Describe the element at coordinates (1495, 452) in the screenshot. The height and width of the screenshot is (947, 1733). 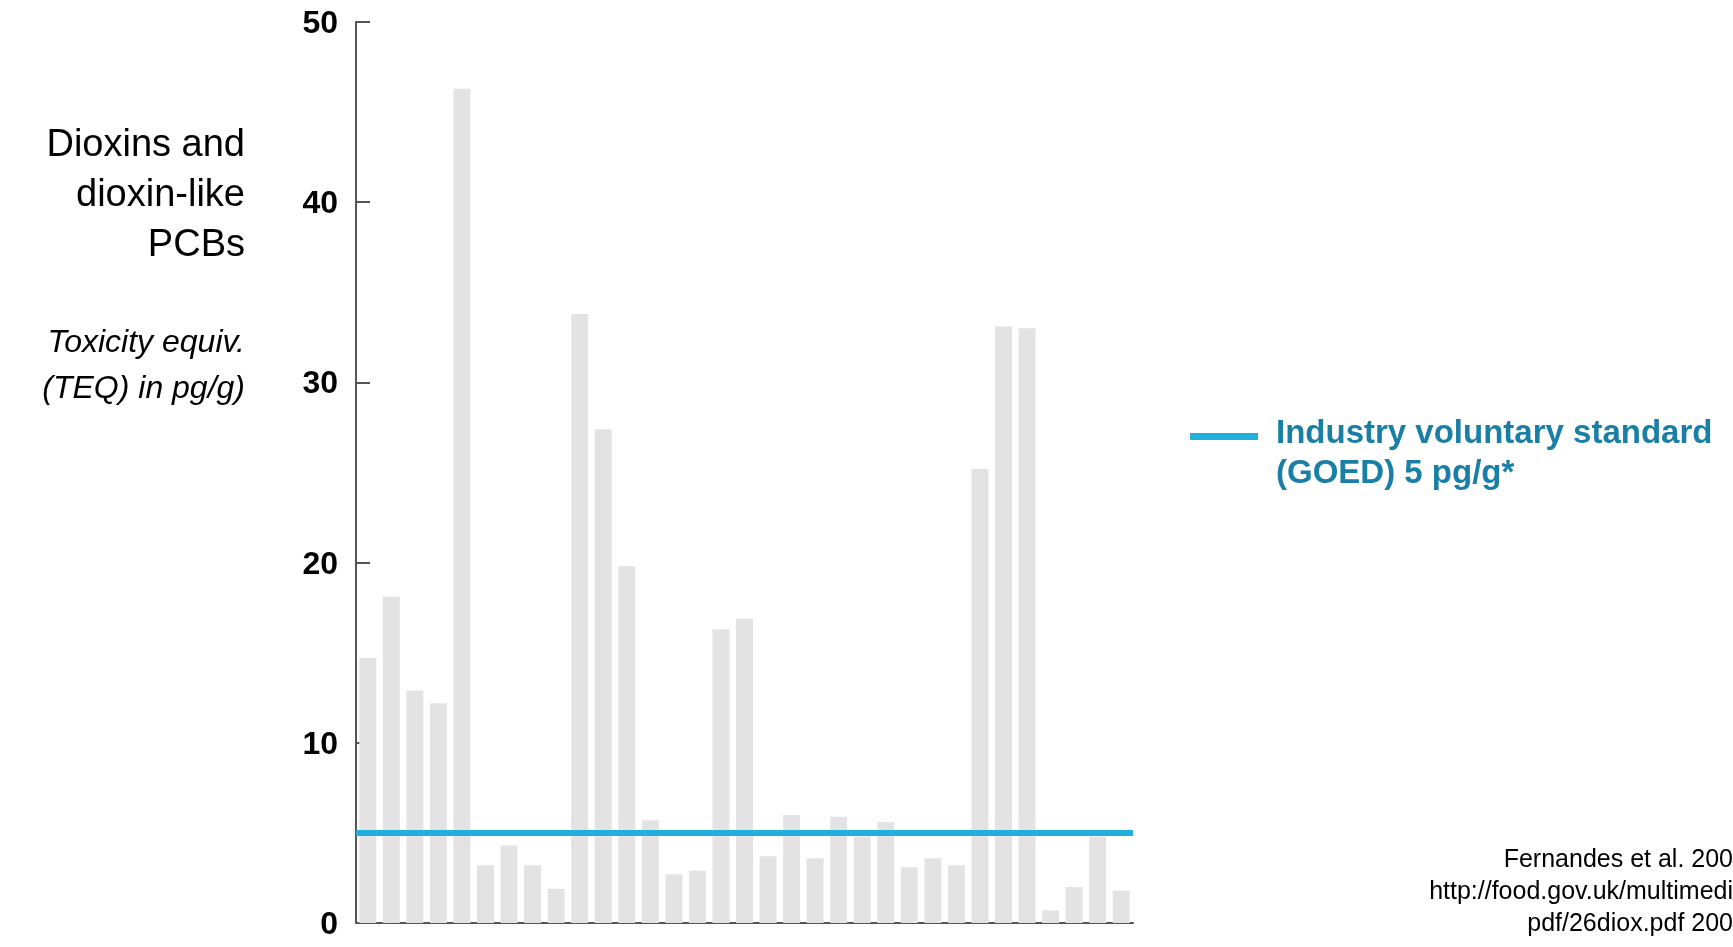
I see `legend-label: Industry voluntary standard (GOED) 5 pg/g*` at that location.